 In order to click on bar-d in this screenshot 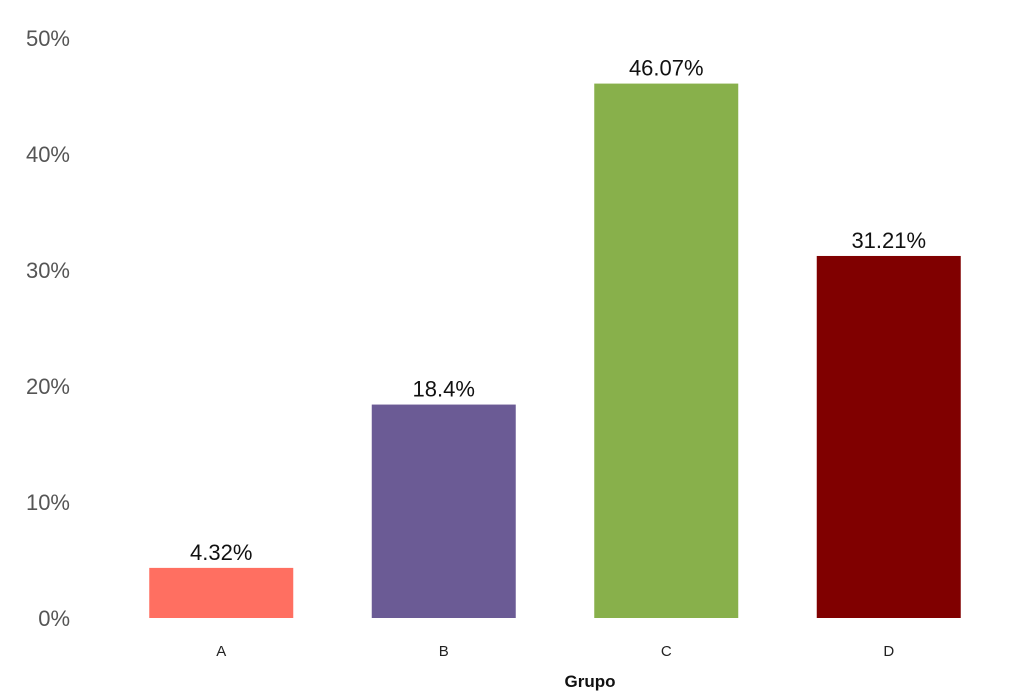, I will do `click(888, 437)`.